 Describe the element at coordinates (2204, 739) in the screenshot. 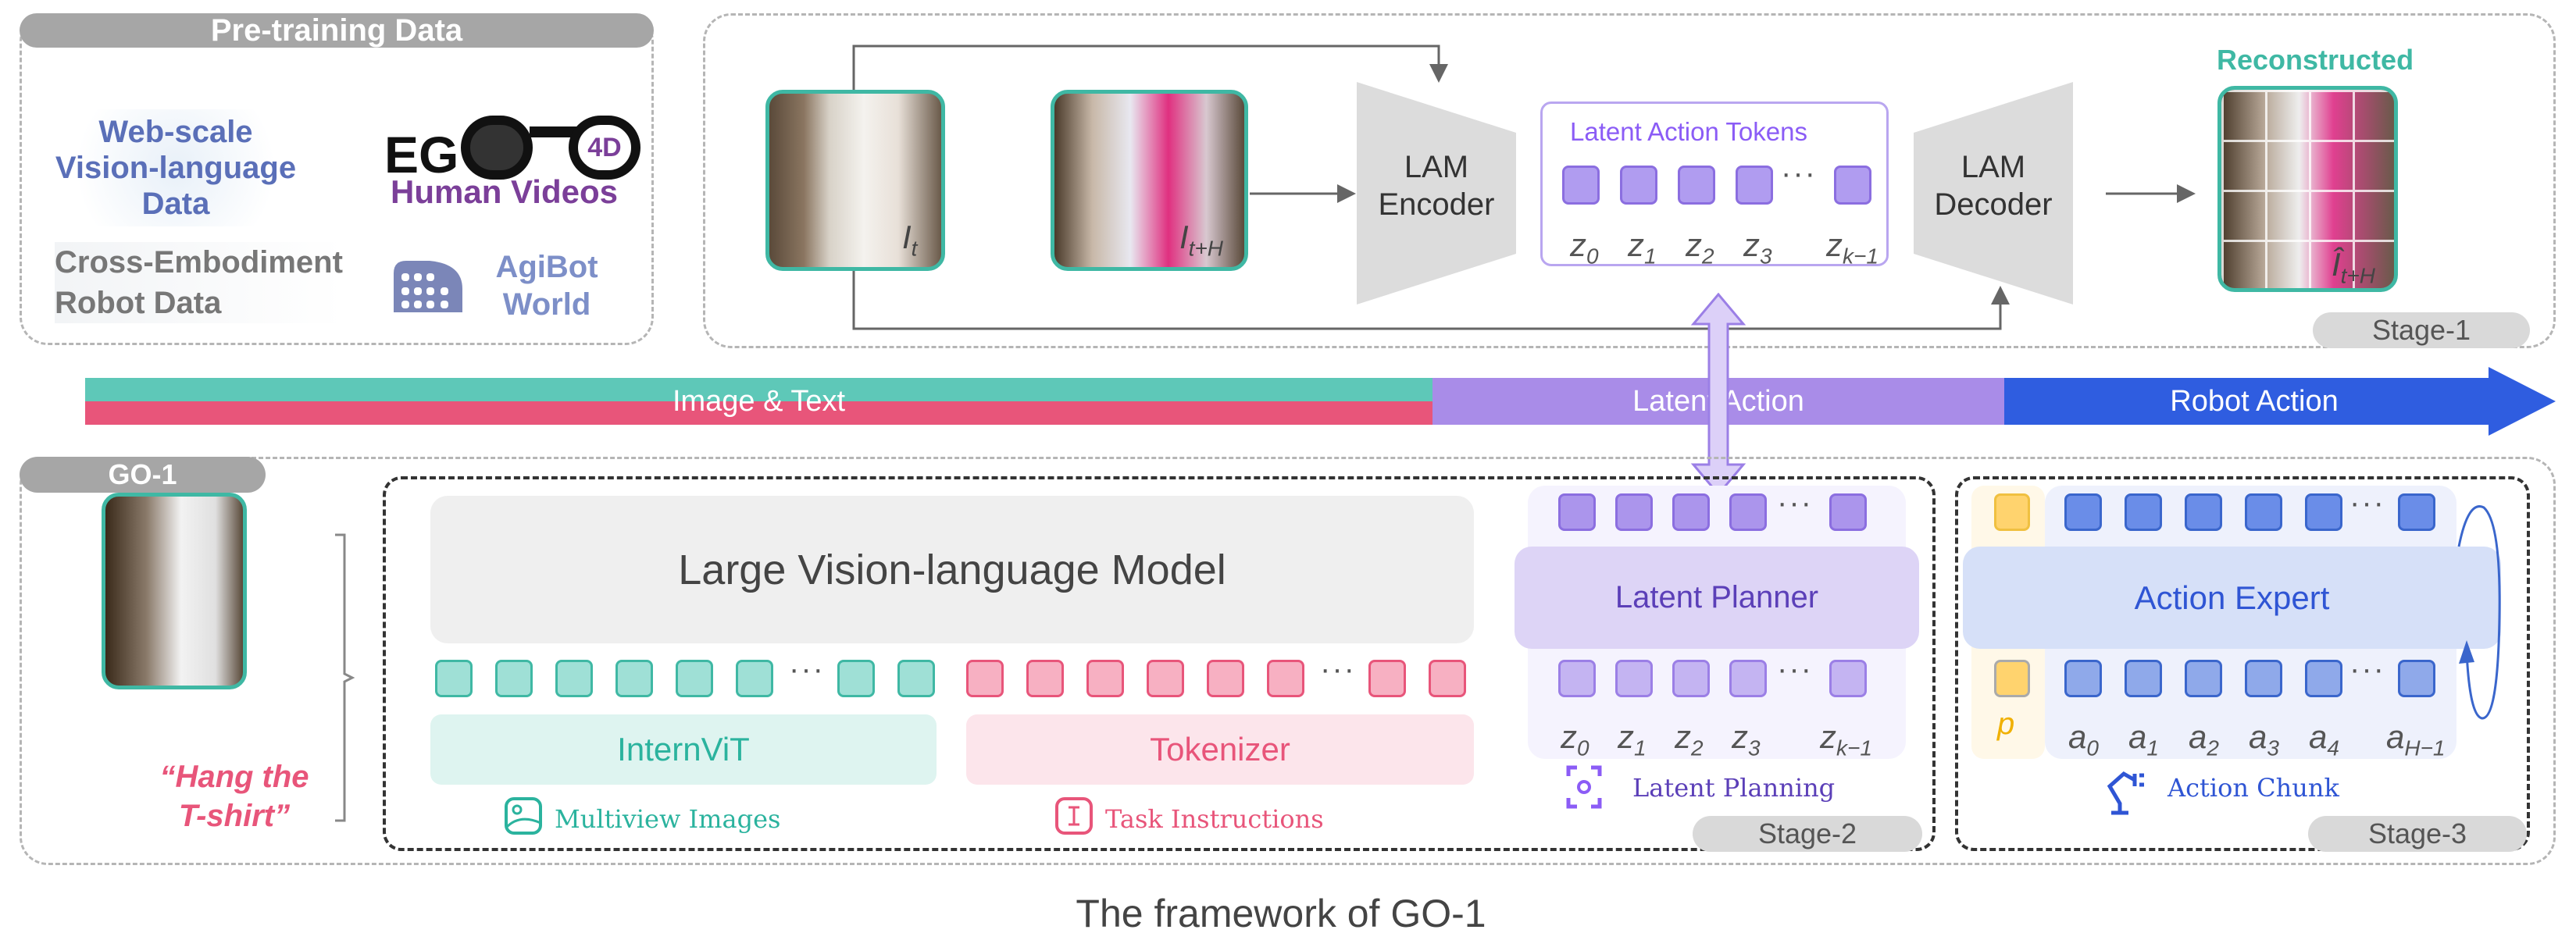

I see `token-index-label: a2` at that location.